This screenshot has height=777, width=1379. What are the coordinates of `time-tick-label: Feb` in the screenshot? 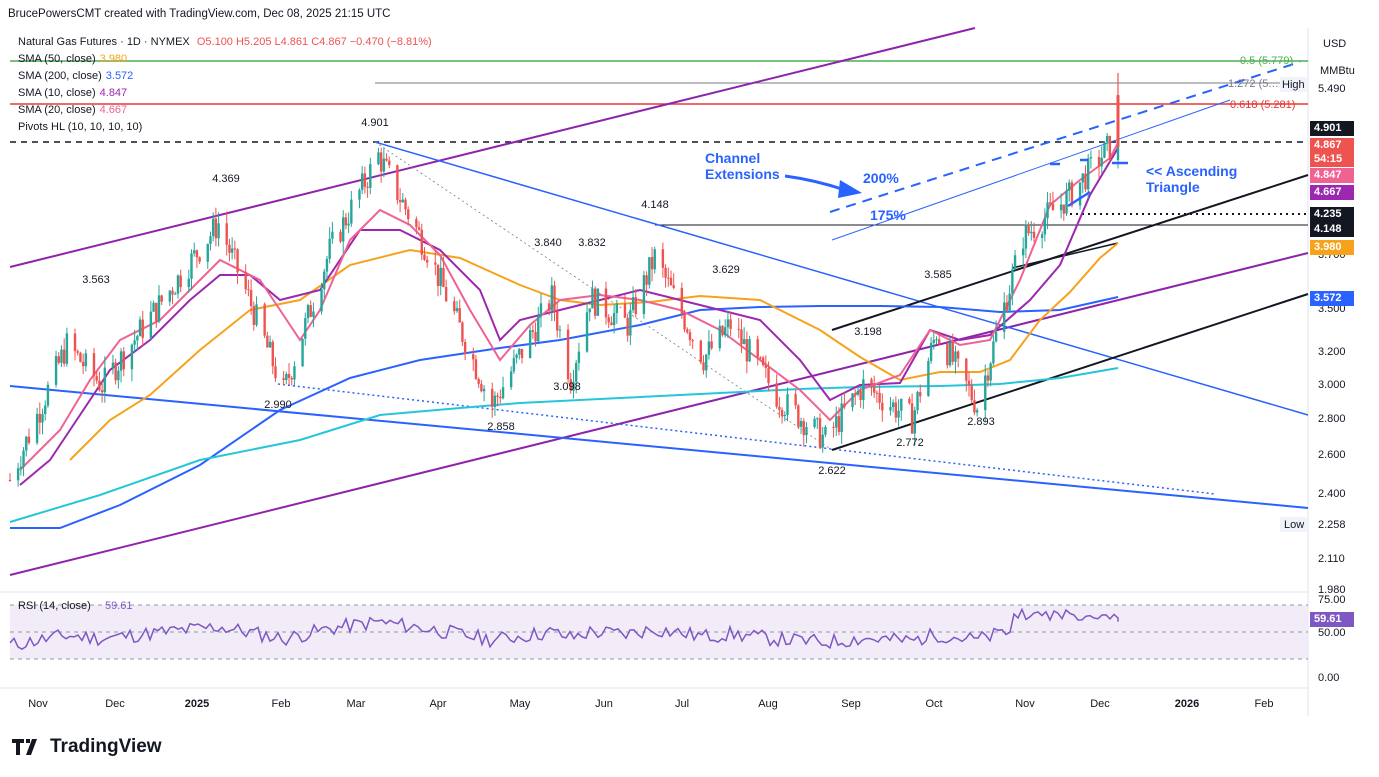 It's located at (1264, 704).